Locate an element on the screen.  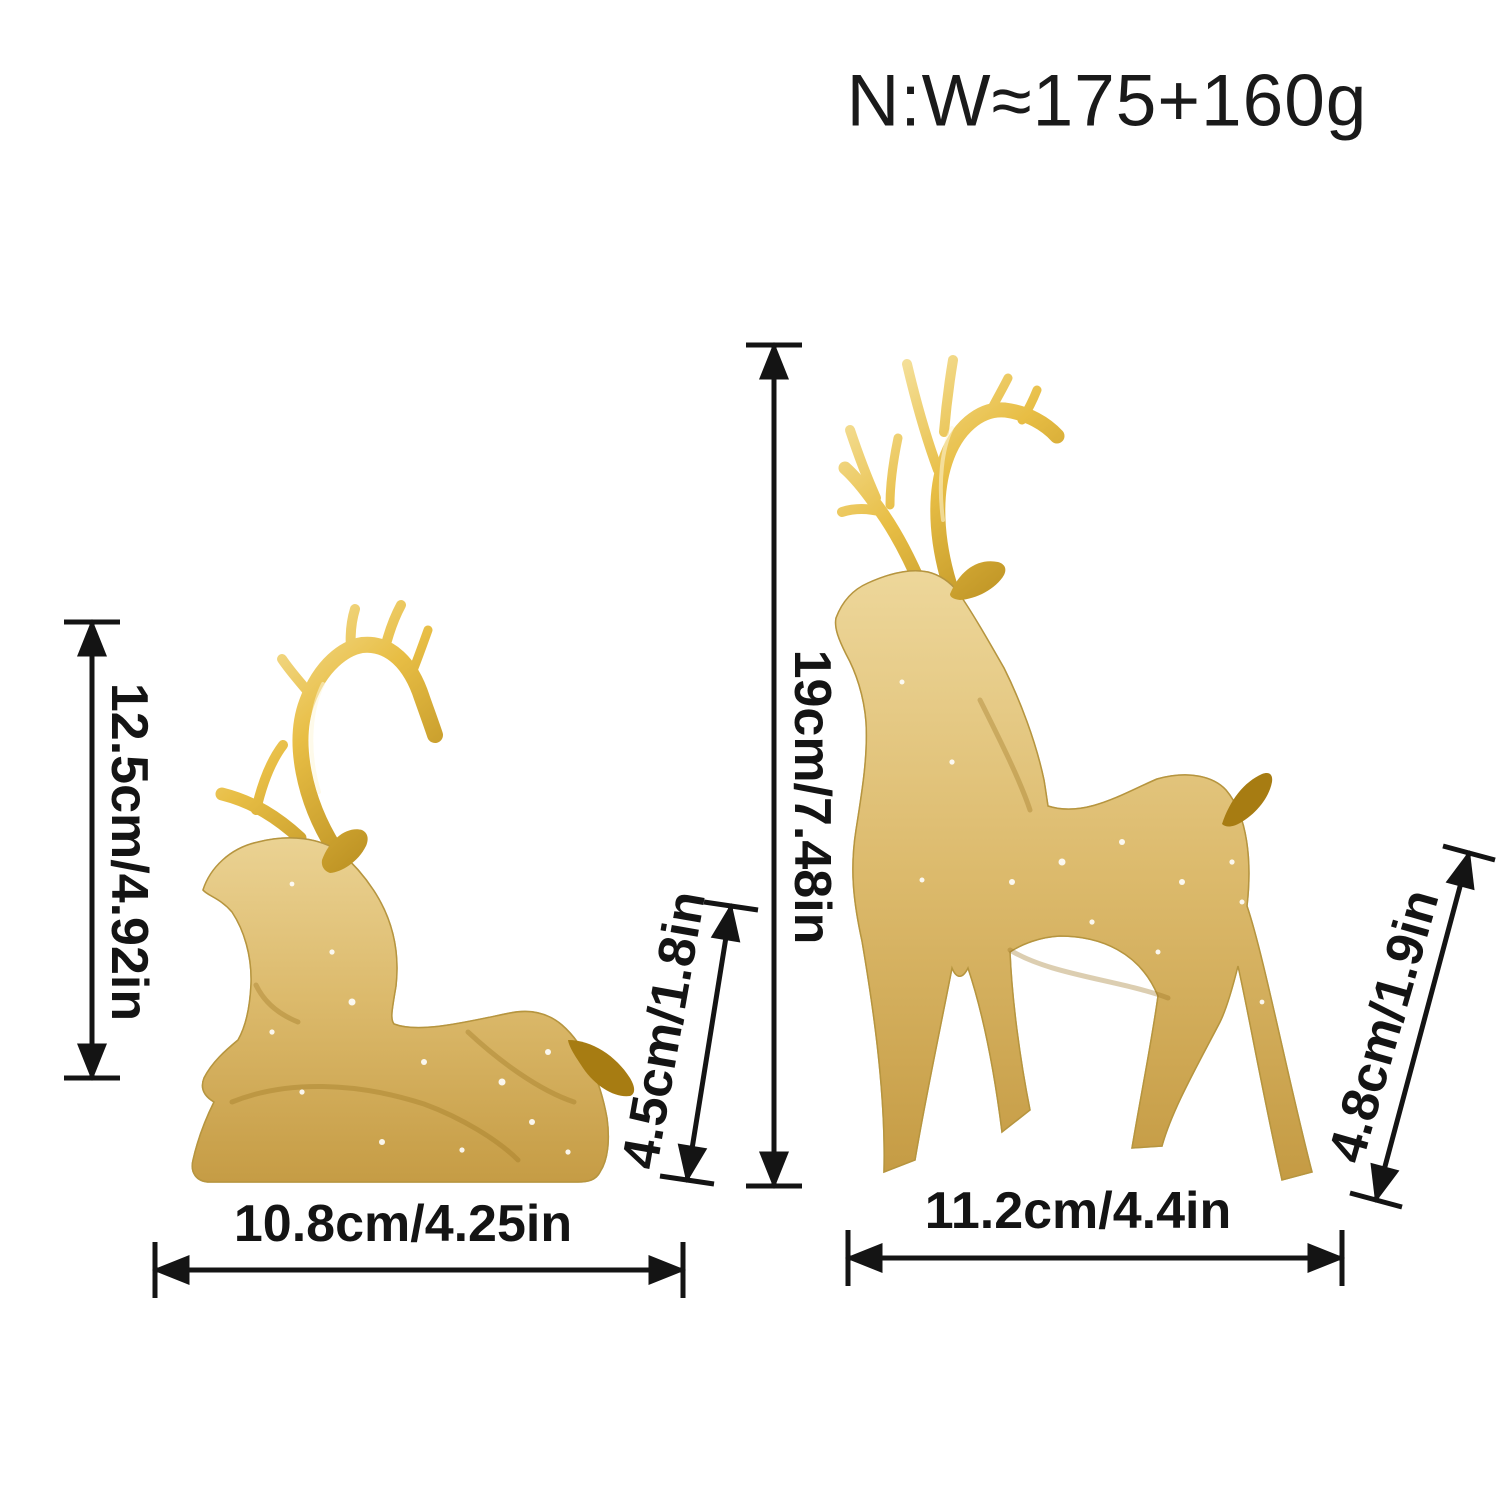
standing-deer-height-dimension is located at coordinates (774, 765).